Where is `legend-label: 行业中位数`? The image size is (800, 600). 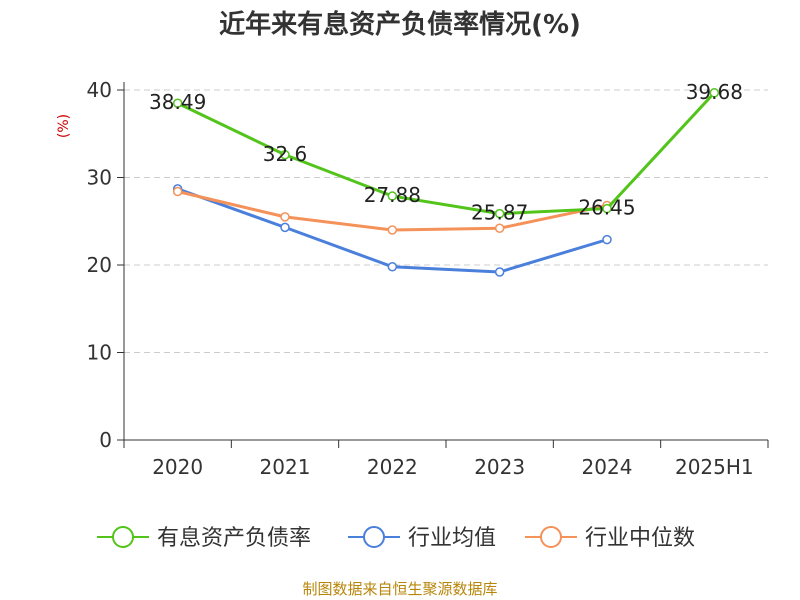
legend-label: 行业中位数 is located at coordinates (640, 538).